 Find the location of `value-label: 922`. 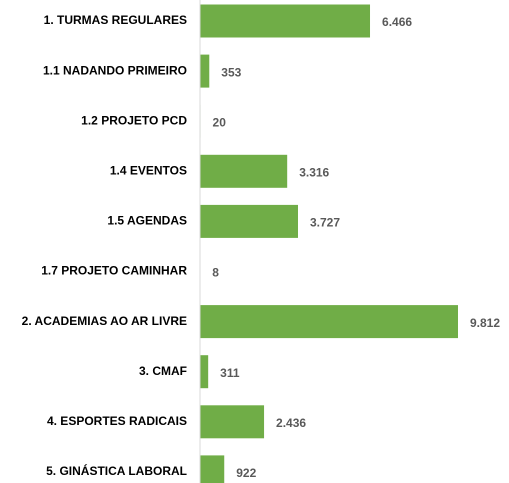

value-label: 922 is located at coordinates (246, 473).